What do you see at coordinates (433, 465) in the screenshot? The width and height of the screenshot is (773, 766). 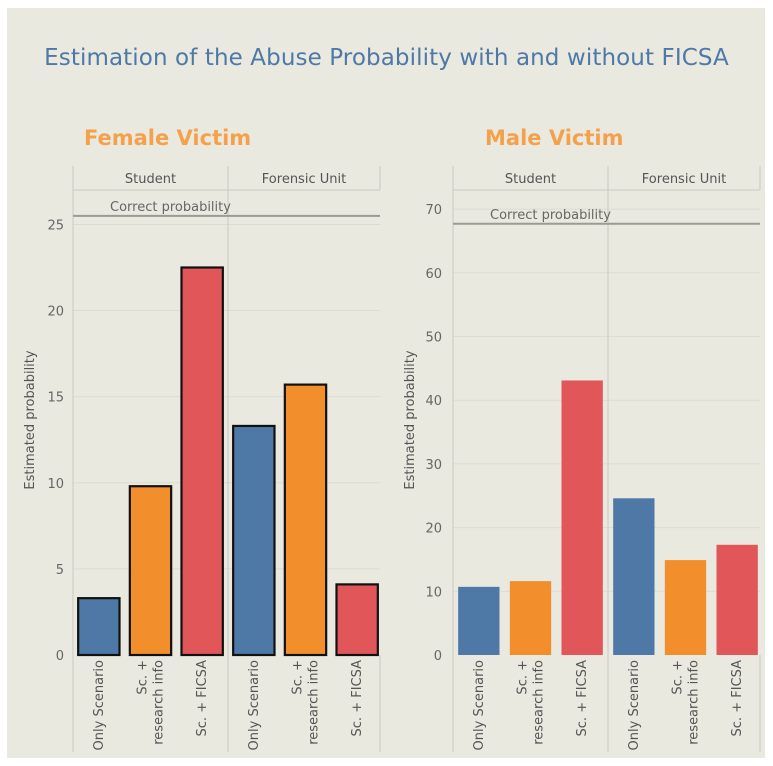 I see `male-ytick-label: 30` at bounding box center [433, 465].